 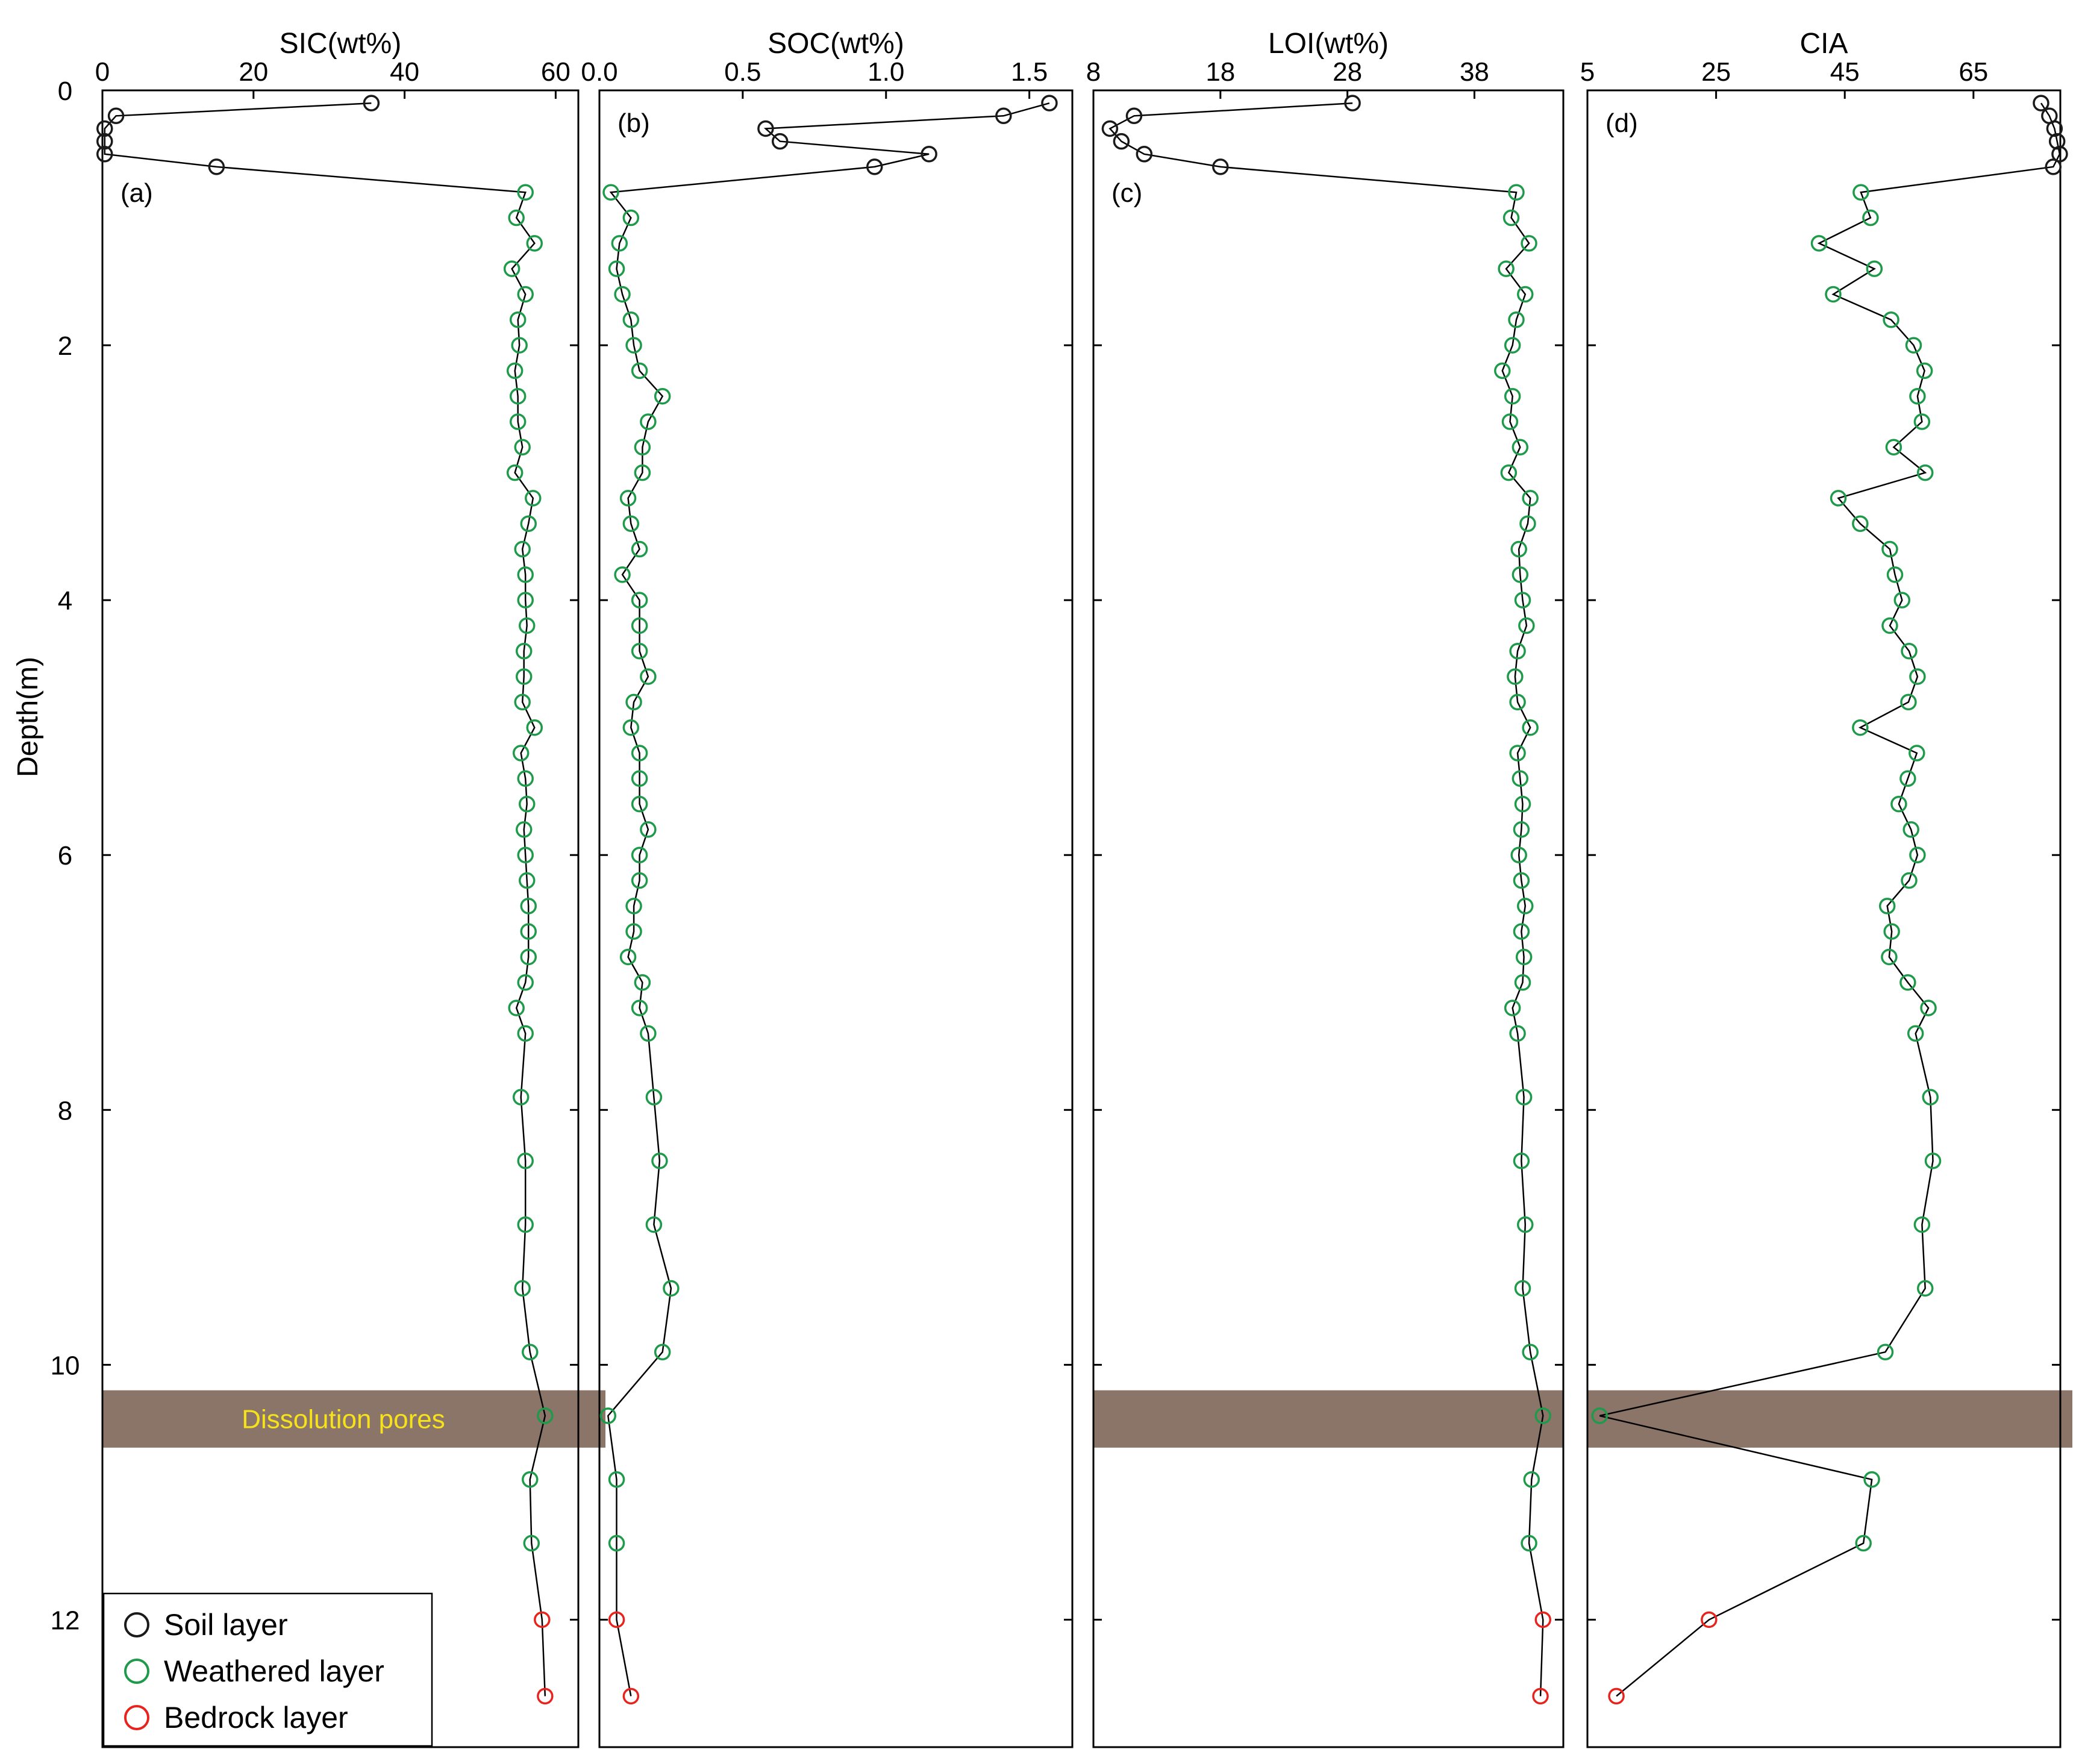 I want to click on x-tick-label: 25, so click(x=1716, y=72).